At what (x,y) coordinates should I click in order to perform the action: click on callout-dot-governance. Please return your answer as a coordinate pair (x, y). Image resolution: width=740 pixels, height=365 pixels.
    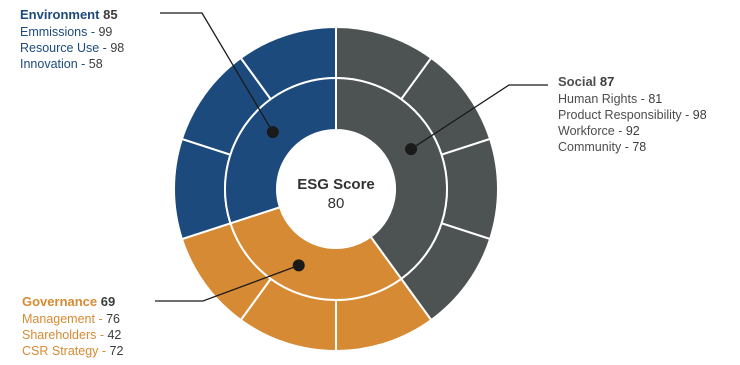
    Looking at the image, I should click on (298, 265).